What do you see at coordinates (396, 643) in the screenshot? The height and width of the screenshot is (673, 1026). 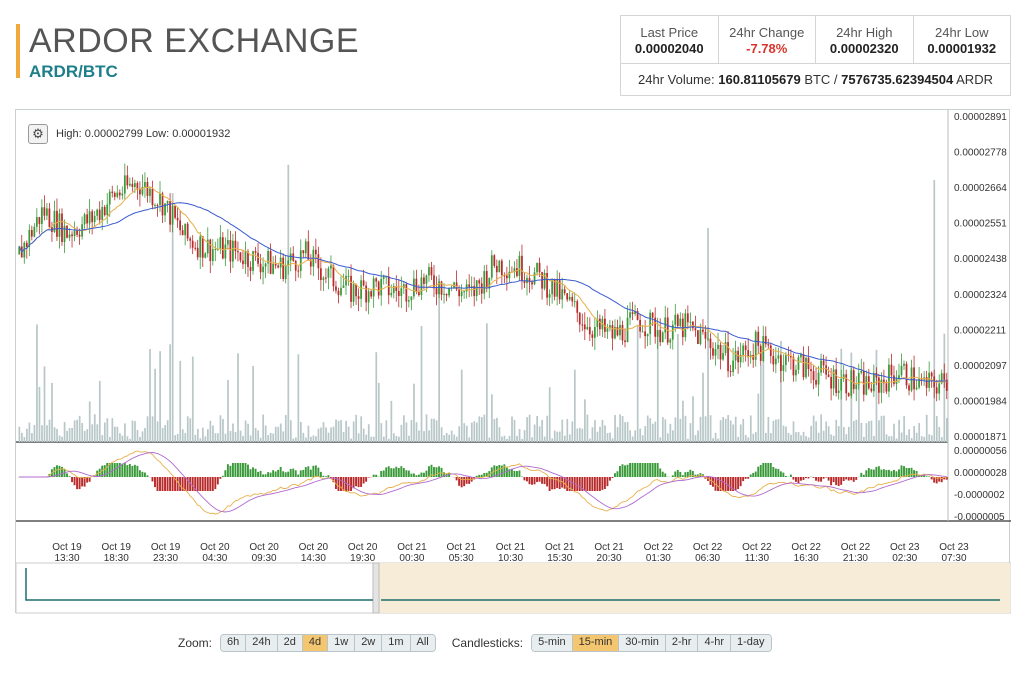 I see `zoom-1m-button: 1m` at bounding box center [396, 643].